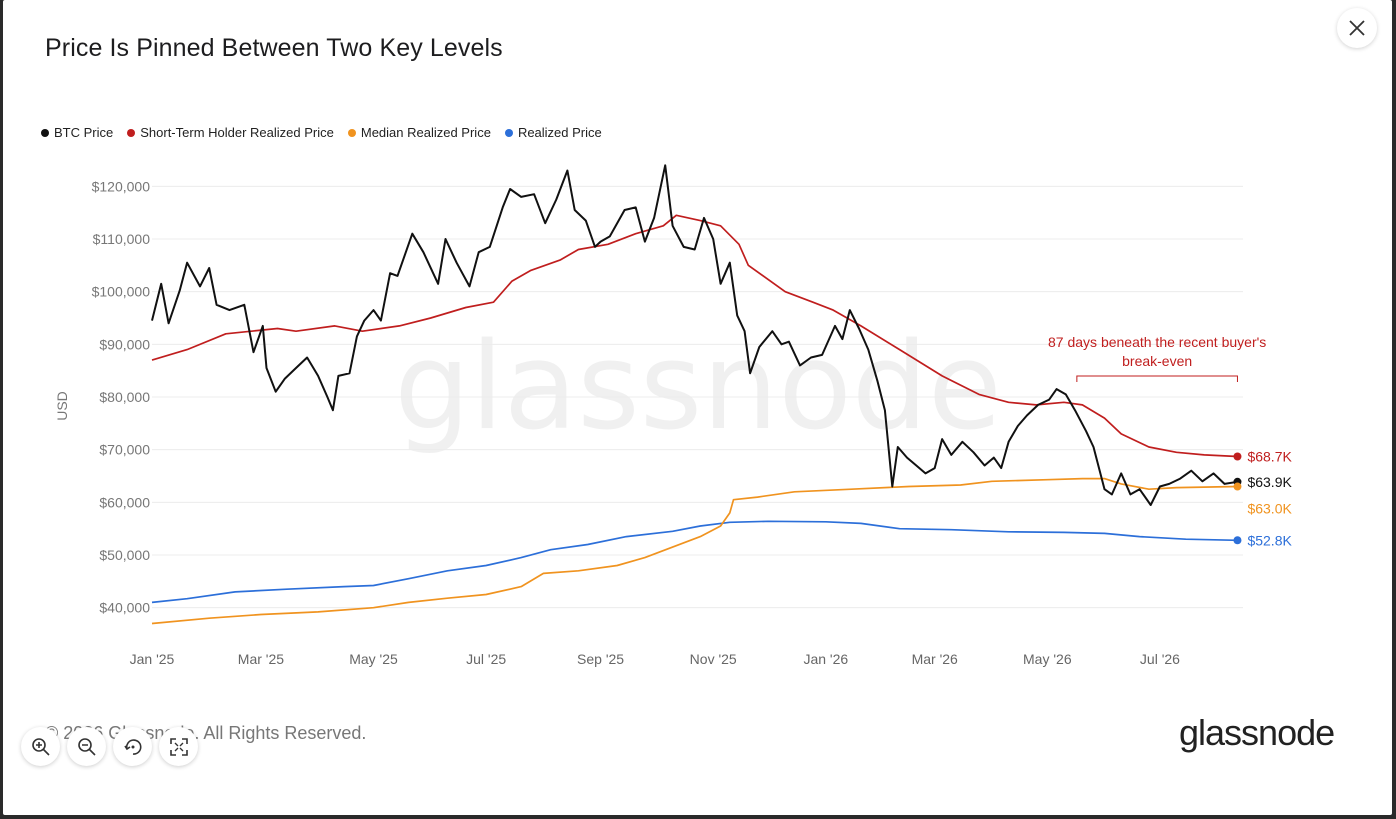 Image resolution: width=1396 pixels, height=819 pixels. Describe the element at coordinates (122, 239) in the screenshot. I see `y-tick-label: $110,000` at that location.